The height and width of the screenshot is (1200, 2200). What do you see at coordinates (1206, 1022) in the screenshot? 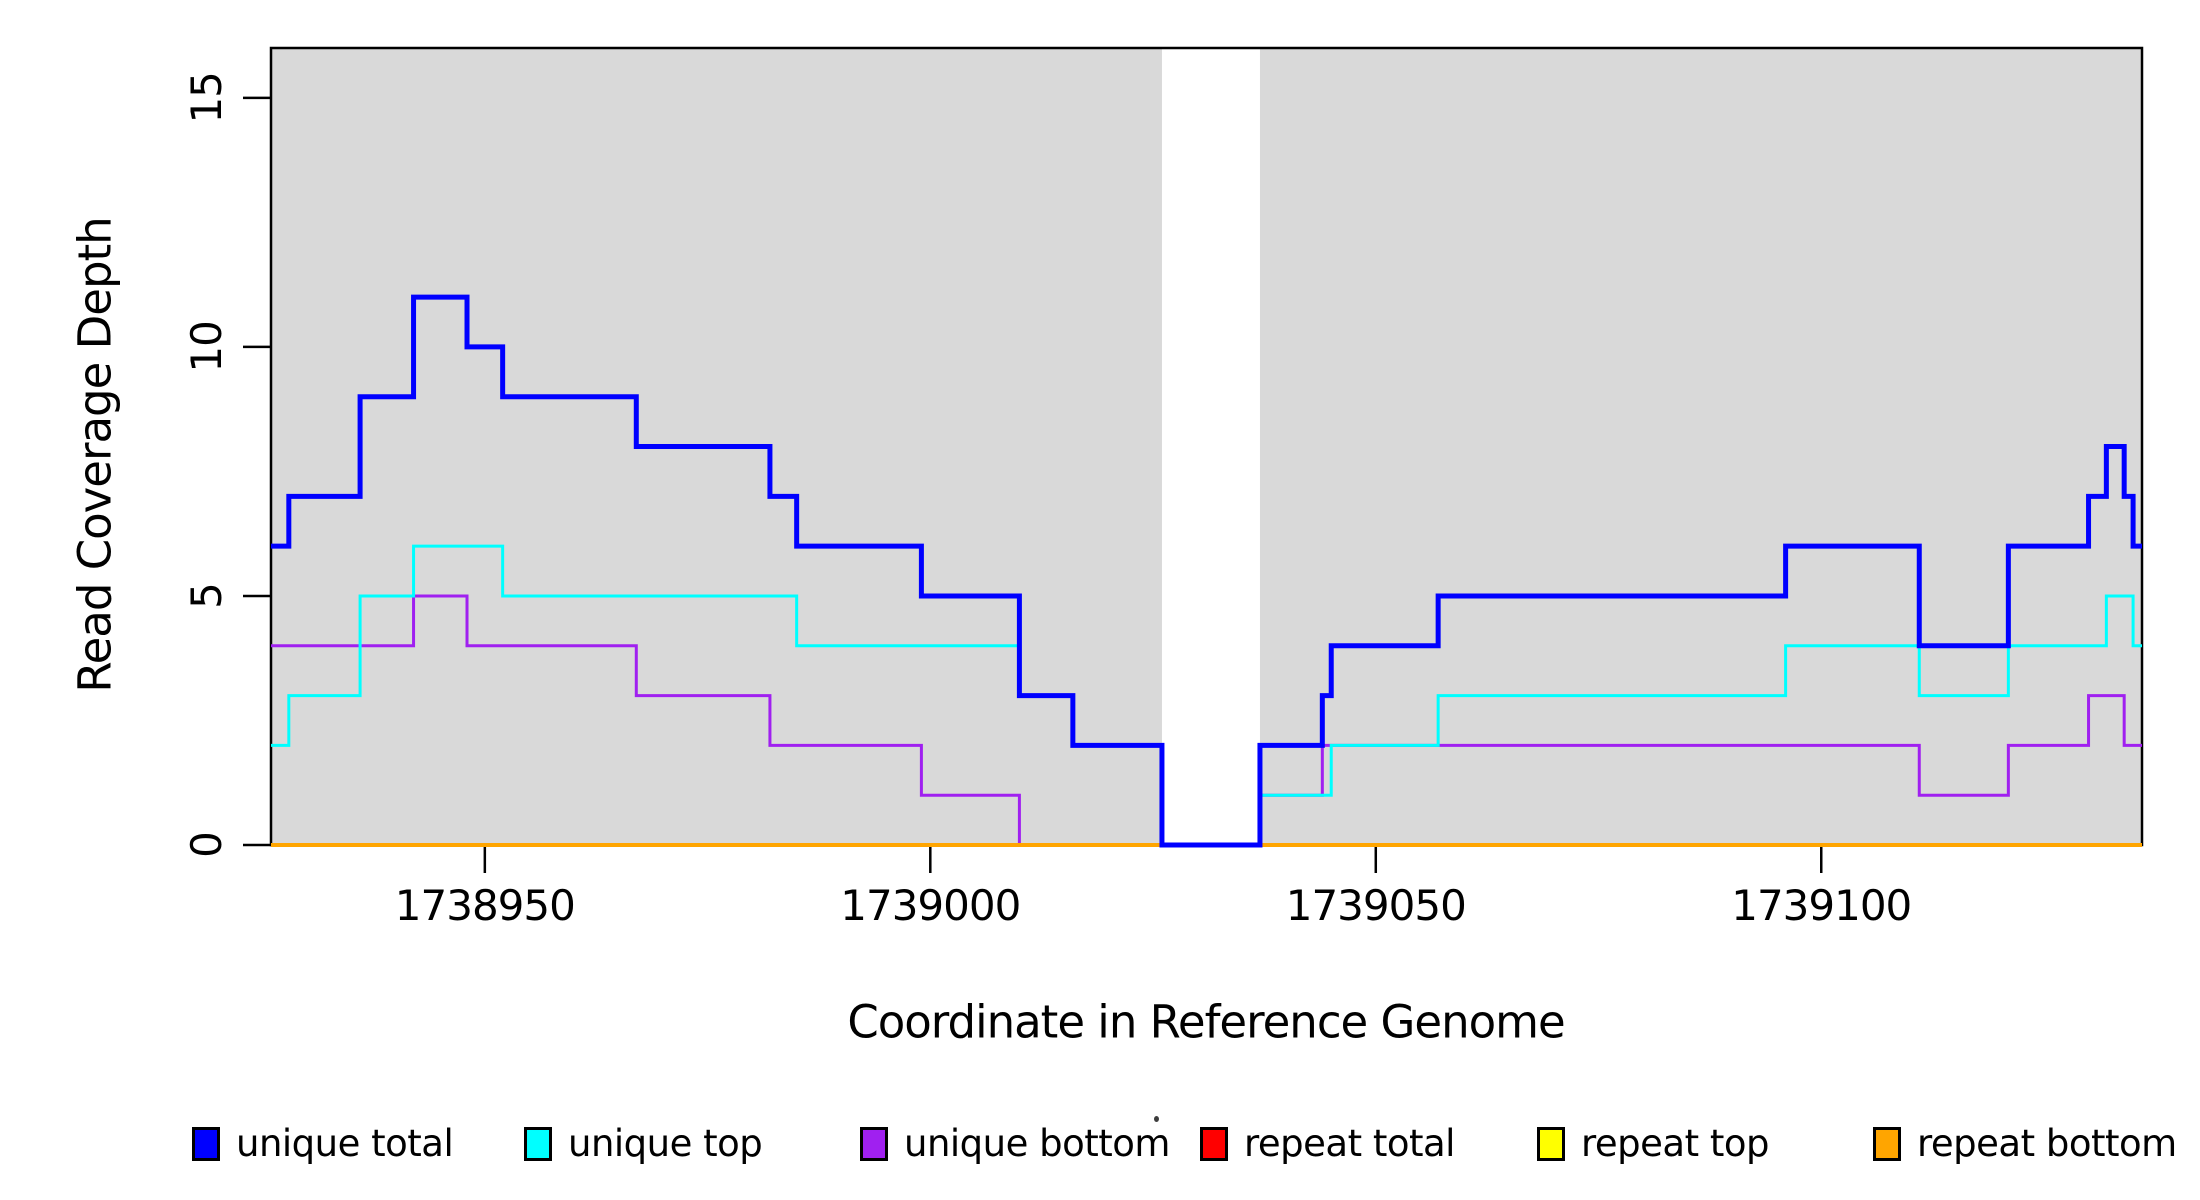
I see `x-axis-label: Coordinate in Reference Genome` at bounding box center [1206, 1022].